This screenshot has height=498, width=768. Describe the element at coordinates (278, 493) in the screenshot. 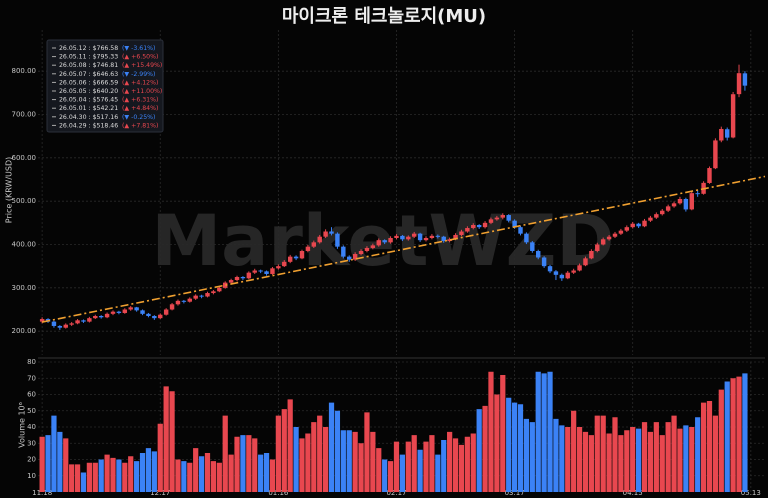

I see `x-tick-label: 01.16` at that location.